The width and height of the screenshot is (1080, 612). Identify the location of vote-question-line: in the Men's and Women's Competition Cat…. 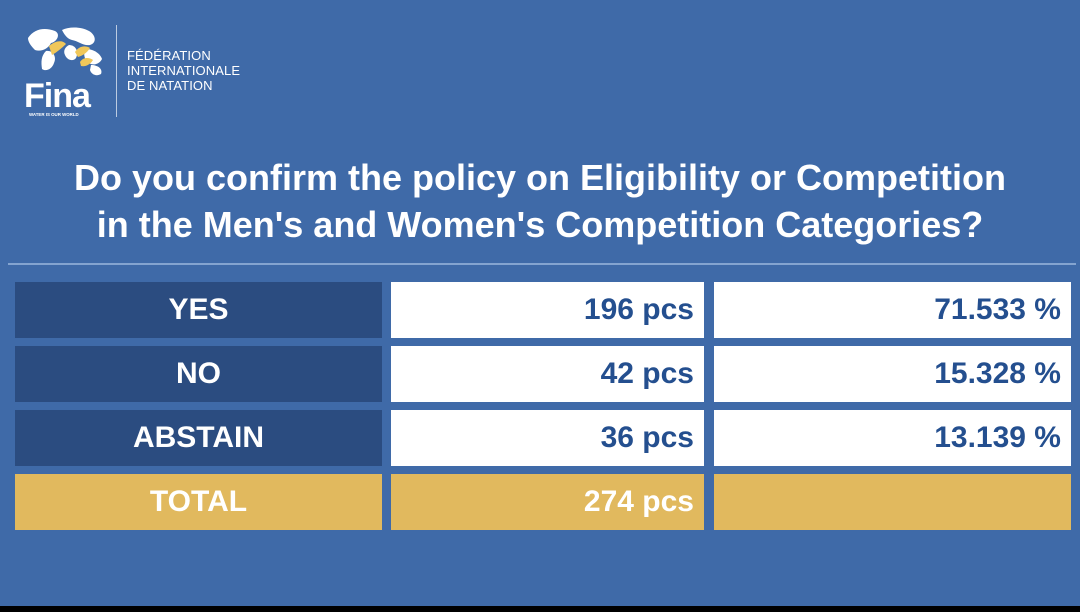
(540, 224).